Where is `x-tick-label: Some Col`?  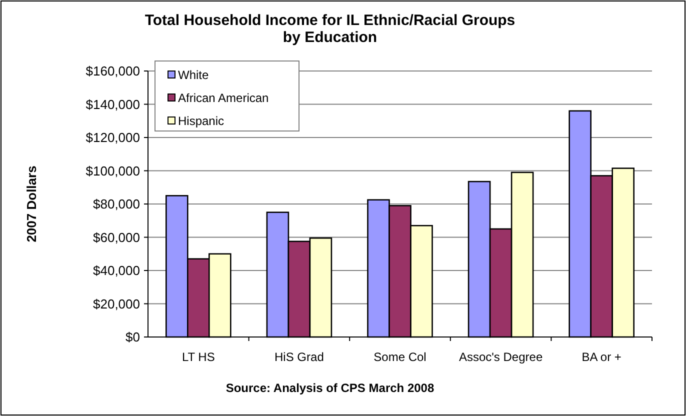
x-tick-label: Some Col is located at coordinates (400, 357).